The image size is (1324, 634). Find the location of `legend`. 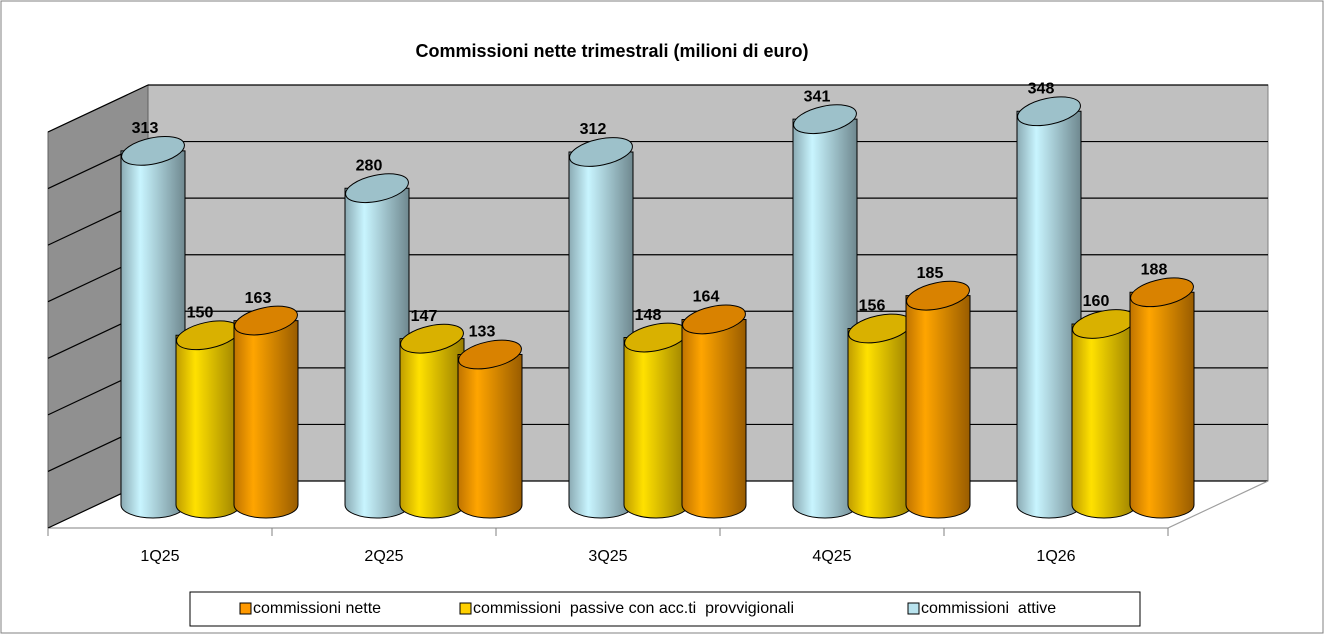

legend is located at coordinates (665, 609).